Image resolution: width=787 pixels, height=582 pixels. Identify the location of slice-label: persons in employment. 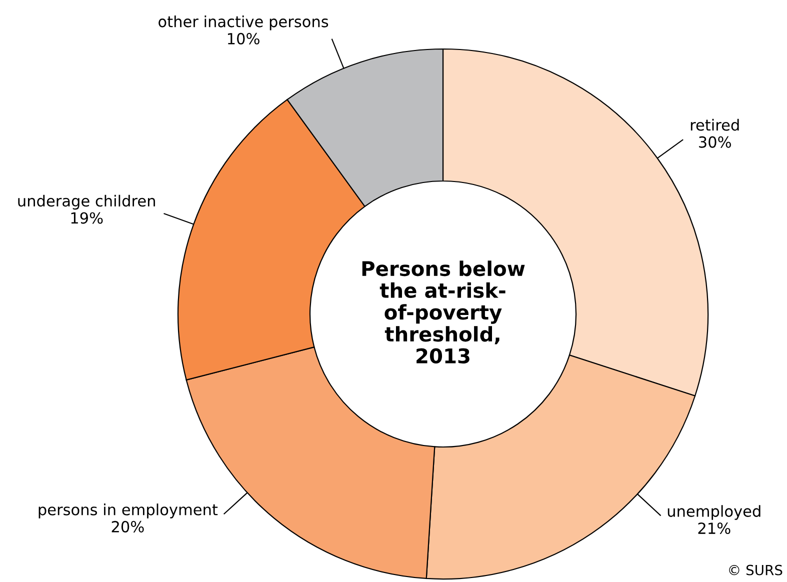
(128, 511).